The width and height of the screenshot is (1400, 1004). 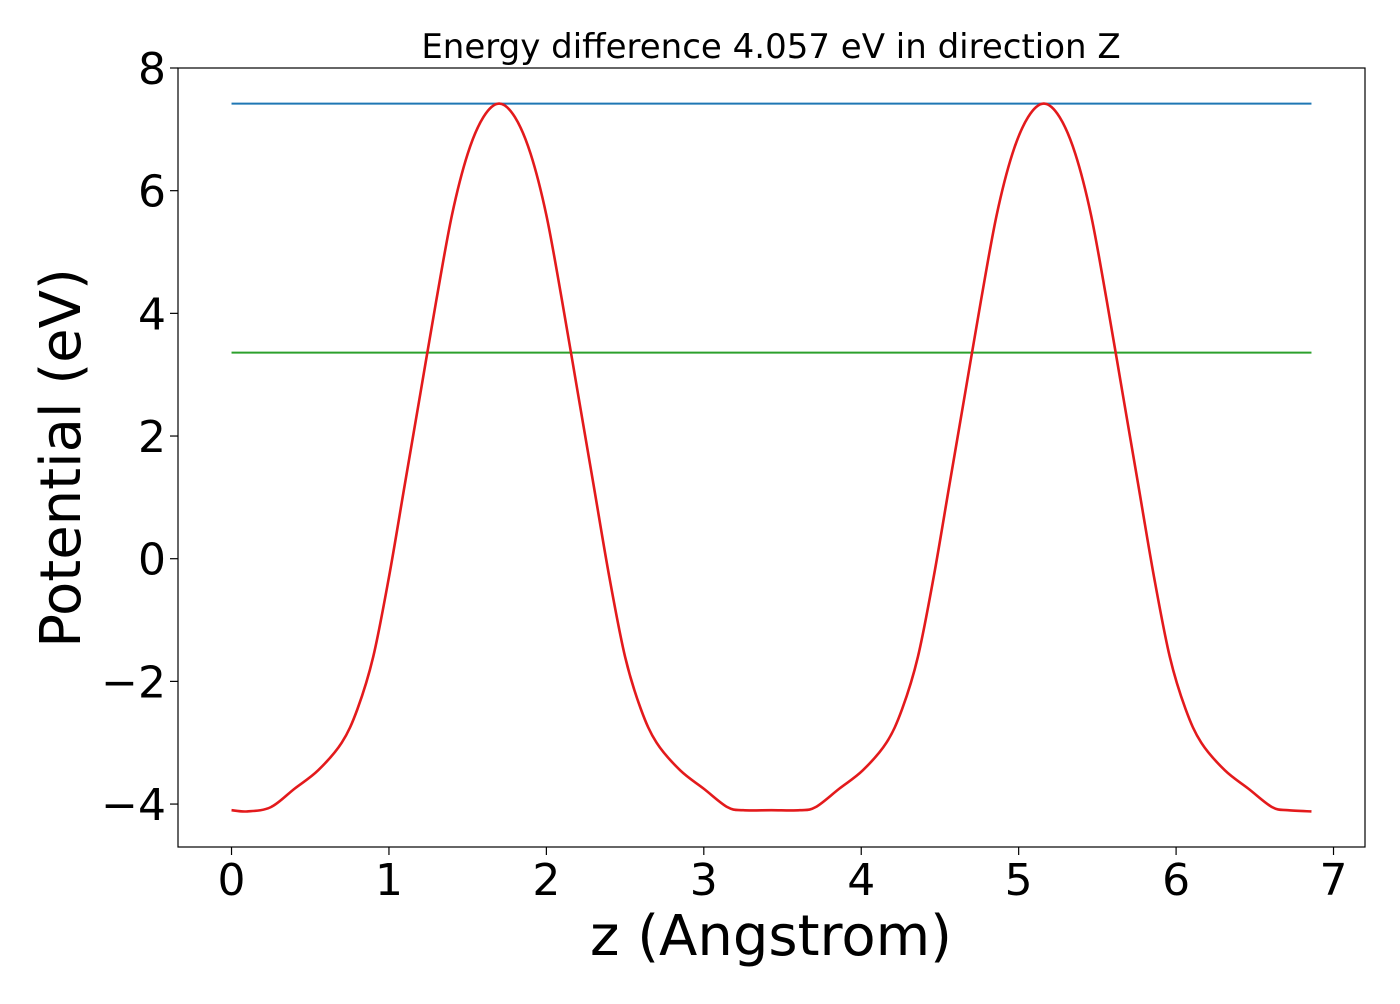 I want to click on y-axis-ticks: −4 −2 0 2 4 6 8, so click(x=139, y=437).